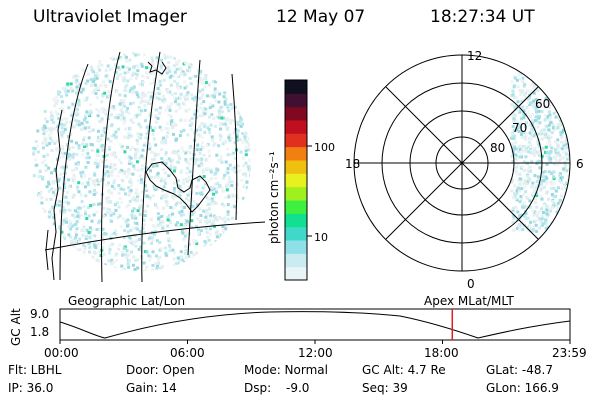  Describe the element at coordinates (497, 148) in the screenshot. I see `lat-label-80: 80` at that location.